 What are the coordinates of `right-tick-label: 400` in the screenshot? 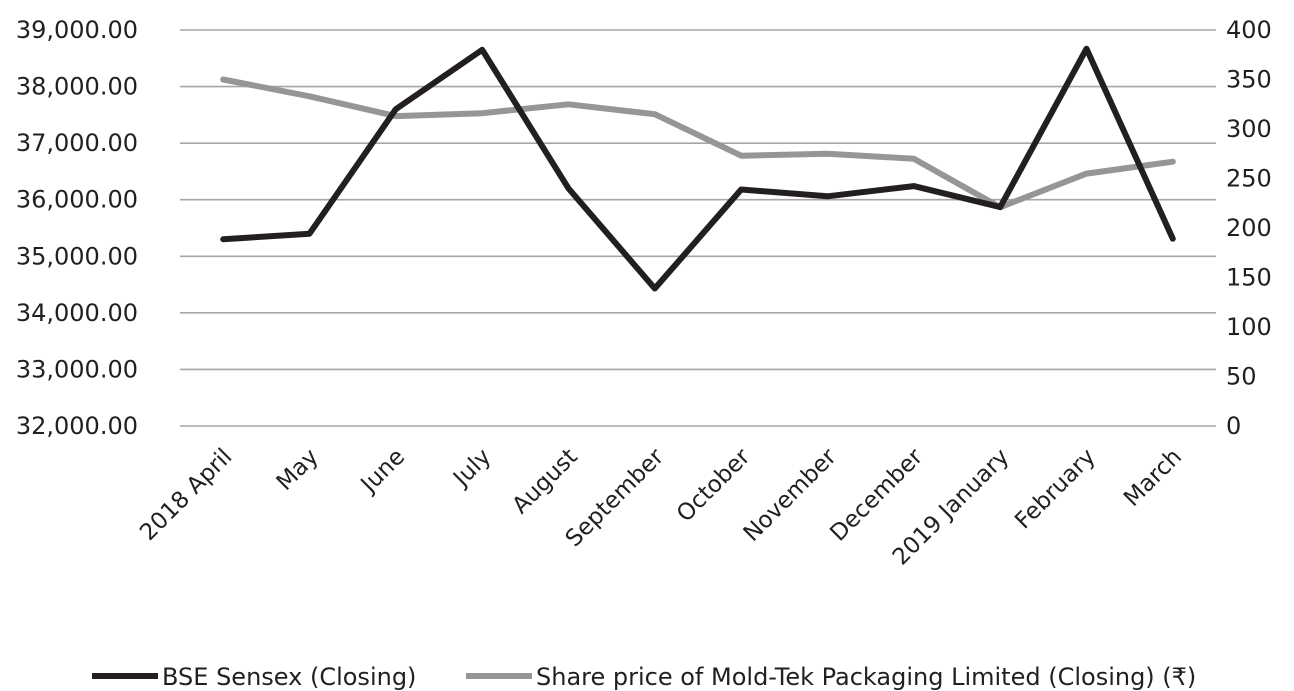 It's located at (1249, 30).